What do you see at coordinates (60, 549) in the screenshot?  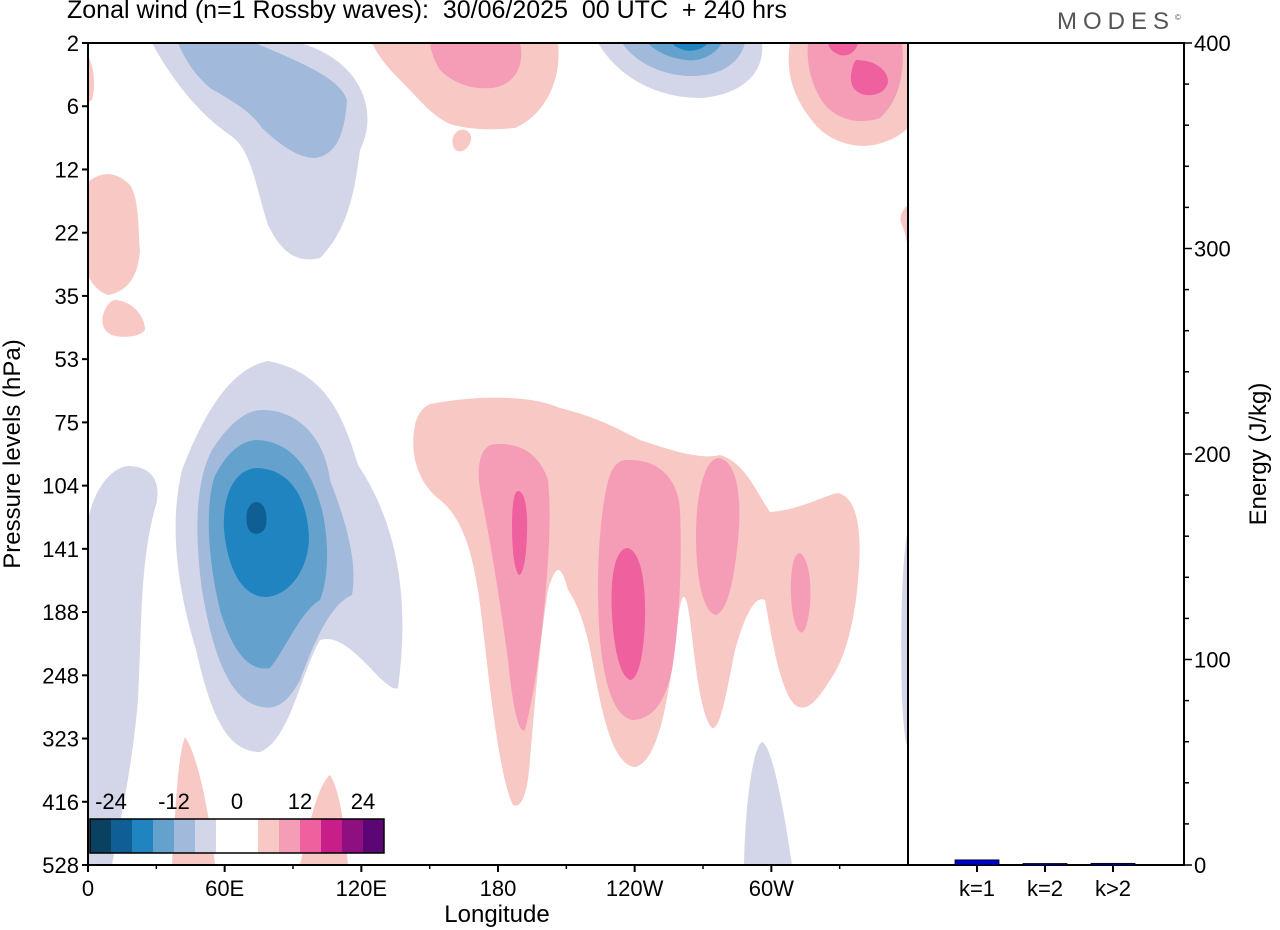 I see `y-tick-label: 141` at bounding box center [60, 549].